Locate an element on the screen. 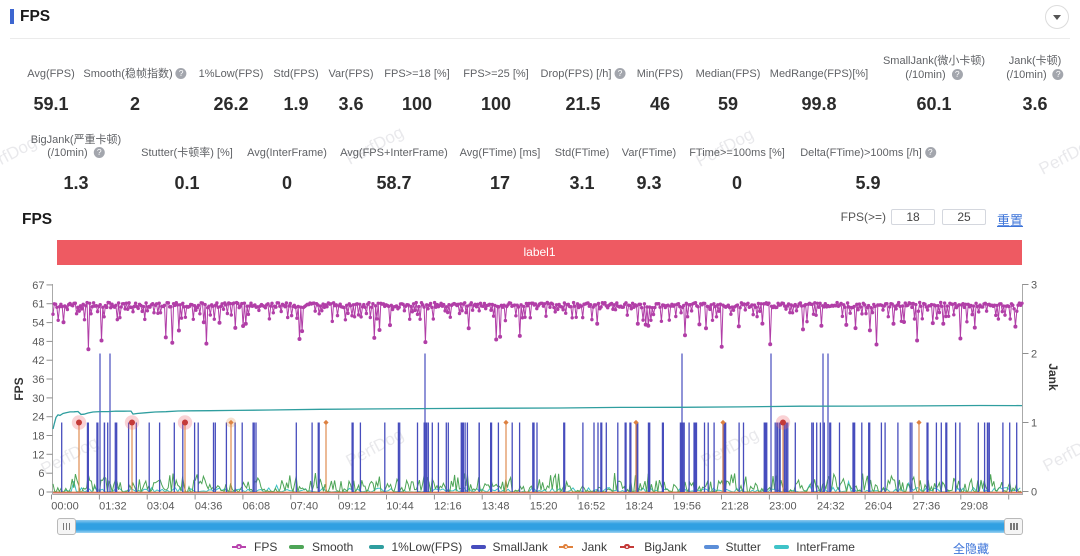 The height and width of the screenshot is (556, 1080). svg-text: 13:48 is located at coordinates (496, 507).